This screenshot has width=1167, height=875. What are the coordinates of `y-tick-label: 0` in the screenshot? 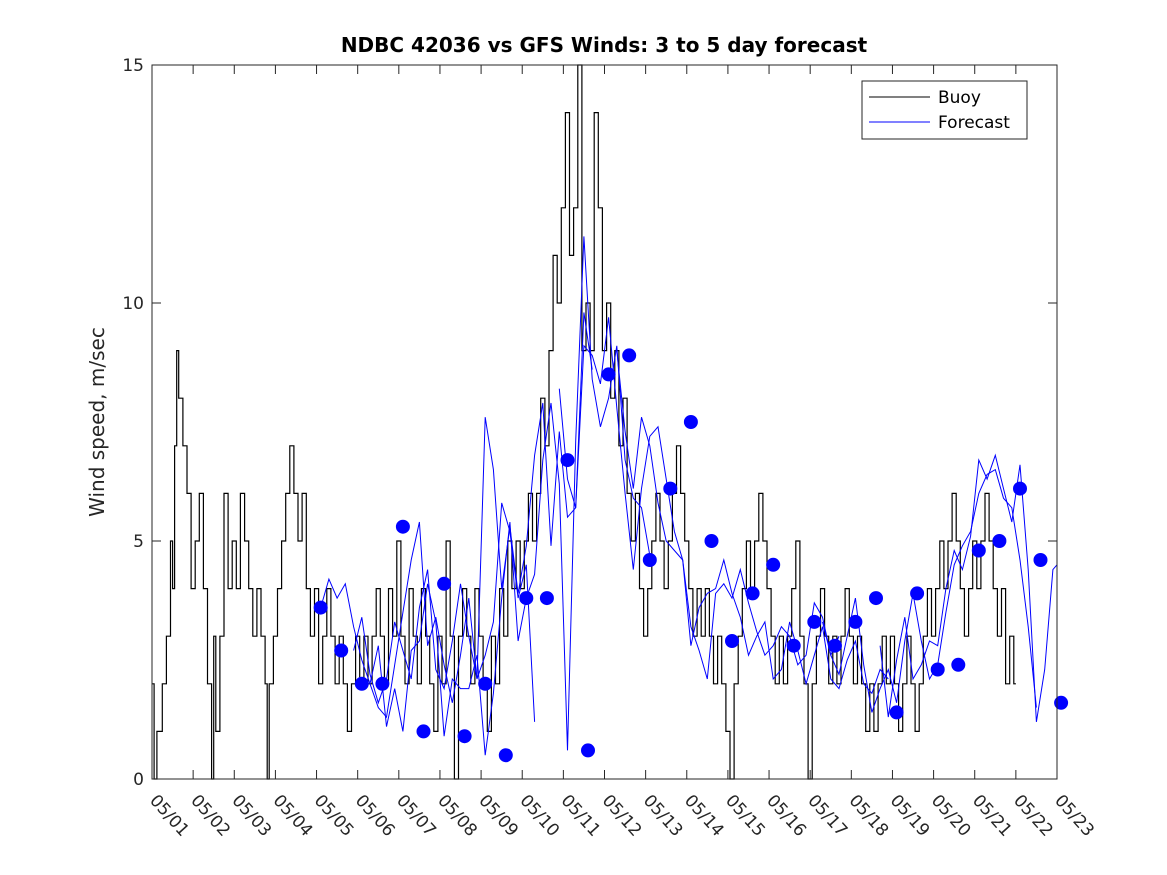 It's located at (138, 780).